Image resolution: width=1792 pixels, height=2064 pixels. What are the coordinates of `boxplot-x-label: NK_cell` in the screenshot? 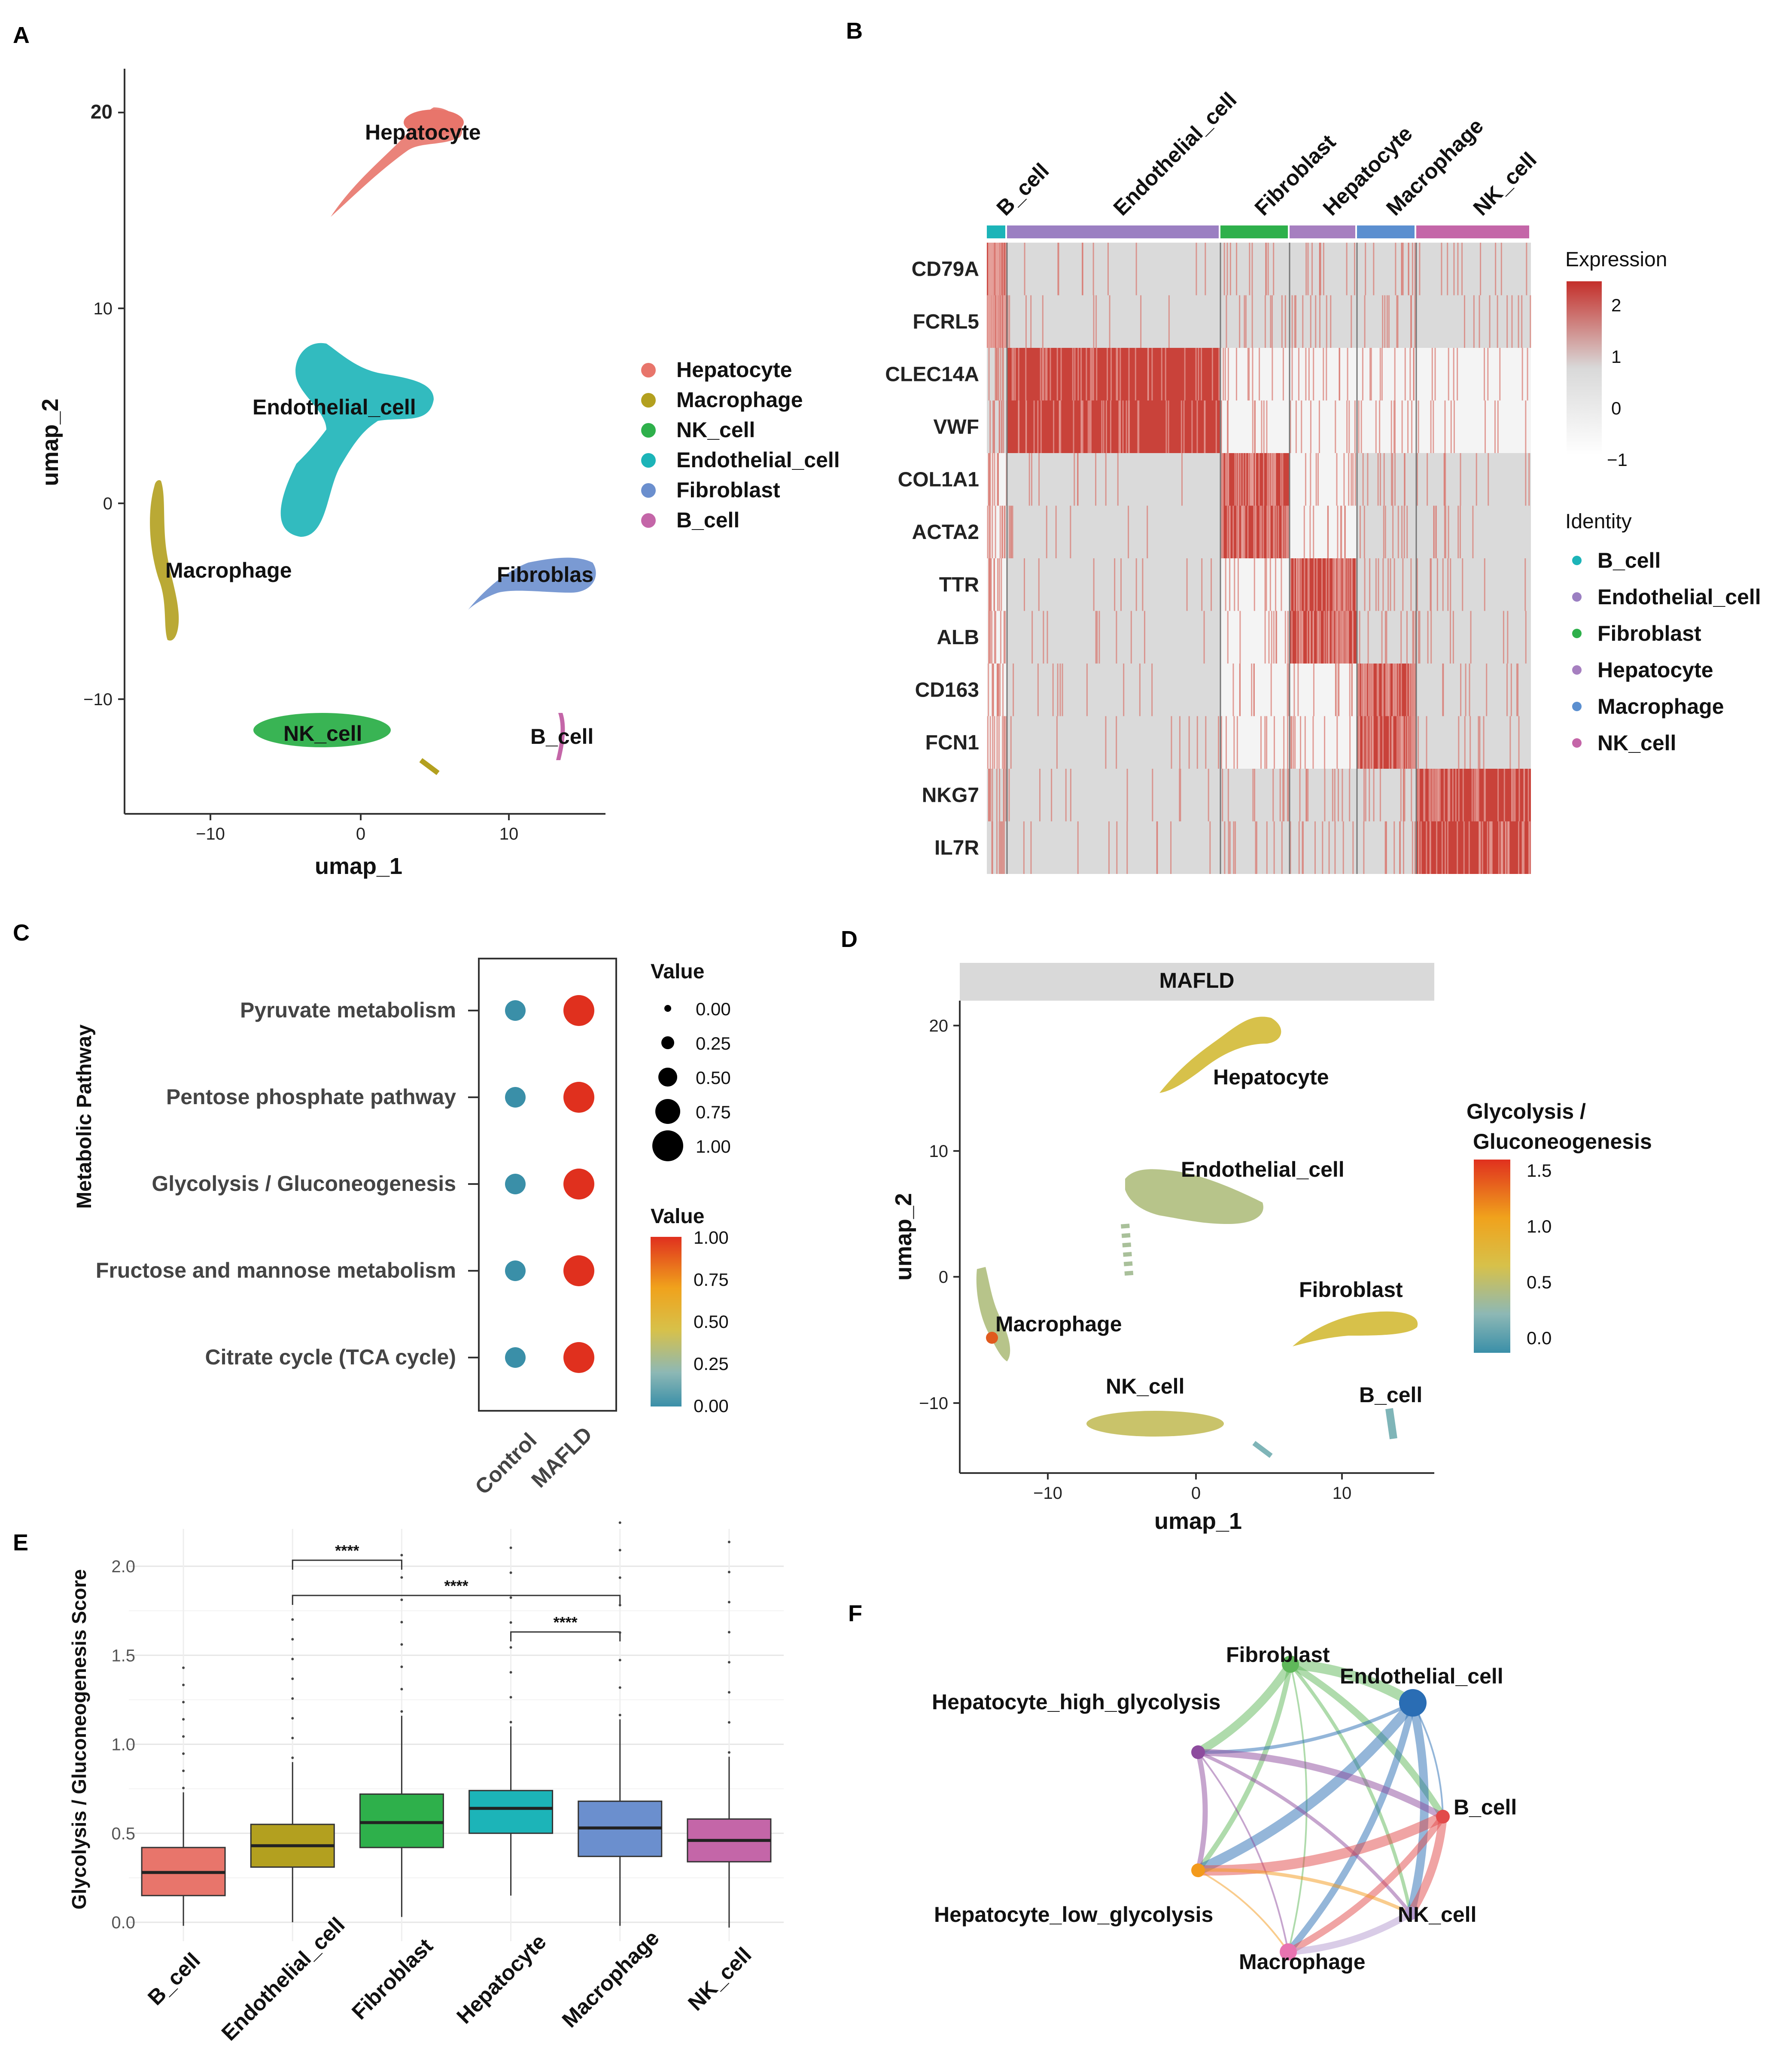 It's located at (719, 1978).